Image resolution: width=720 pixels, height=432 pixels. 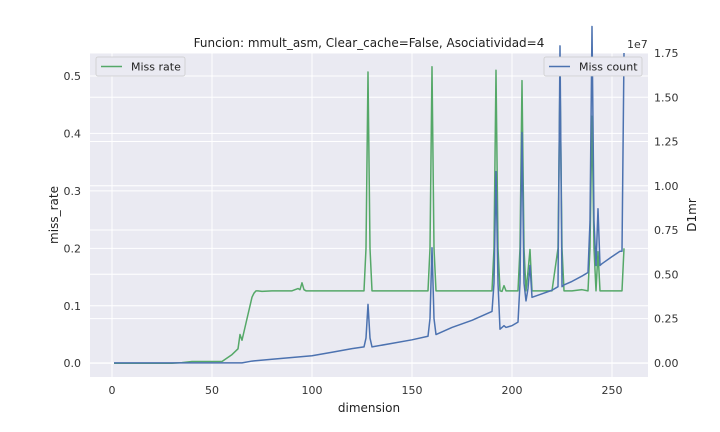 What do you see at coordinates (666, 53) in the screenshot?
I see `right-tick-label: 1.75` at bounding box center [666, 53].